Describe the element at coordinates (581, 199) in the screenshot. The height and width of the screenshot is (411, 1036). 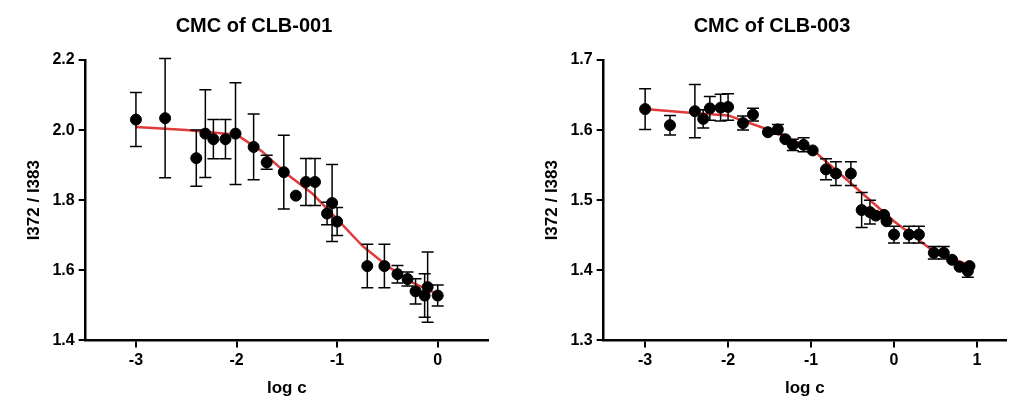
I see `y-tick-label: 1.5` at that location.